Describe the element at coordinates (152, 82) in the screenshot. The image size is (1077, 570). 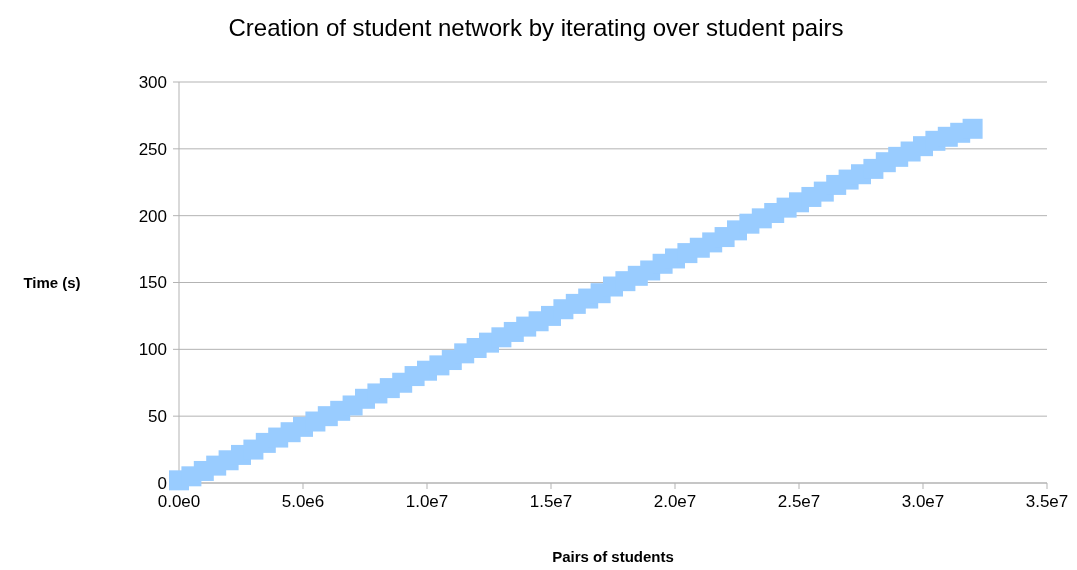
I see `y-tick-label: 300` at that location.